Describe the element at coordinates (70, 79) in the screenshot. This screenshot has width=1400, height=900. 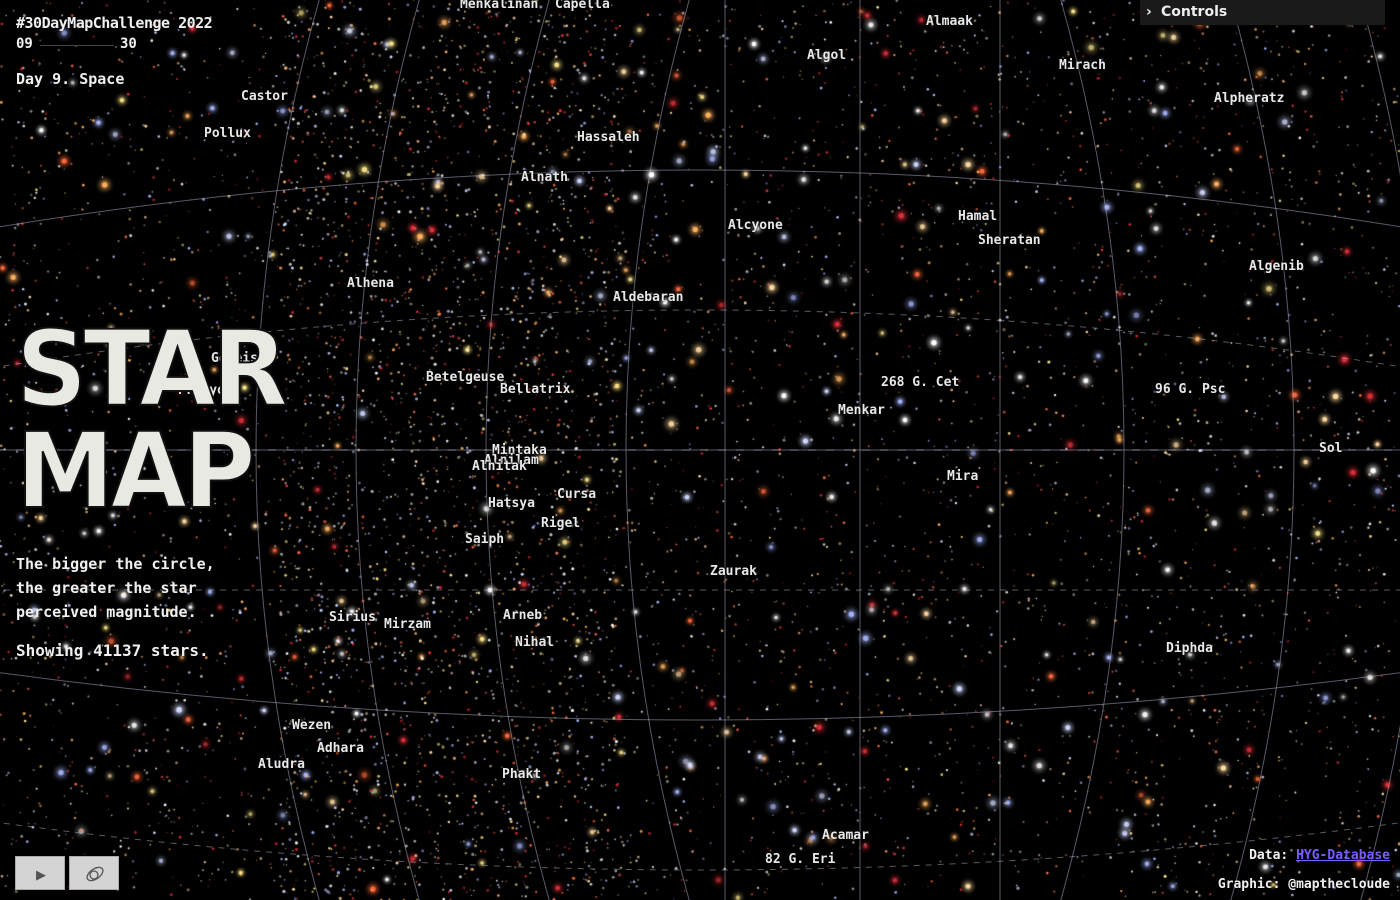
I see `day-subtitle: Day 9. Space` at that location.